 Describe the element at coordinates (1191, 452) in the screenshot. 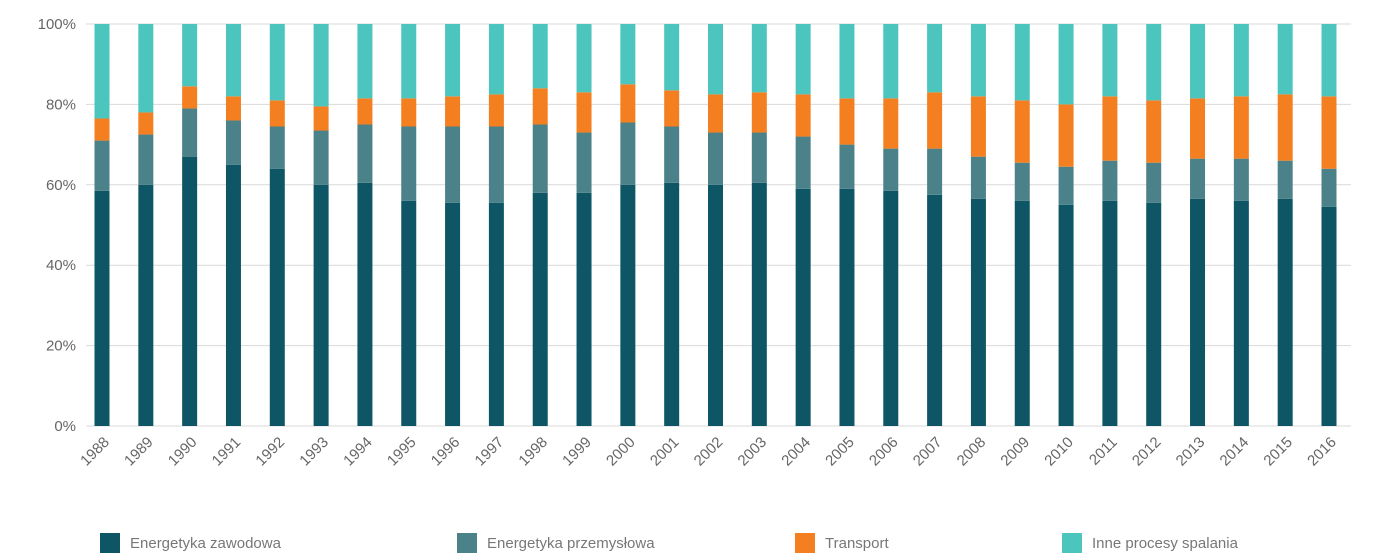

I see `x-tick-label: 2013` at that location.